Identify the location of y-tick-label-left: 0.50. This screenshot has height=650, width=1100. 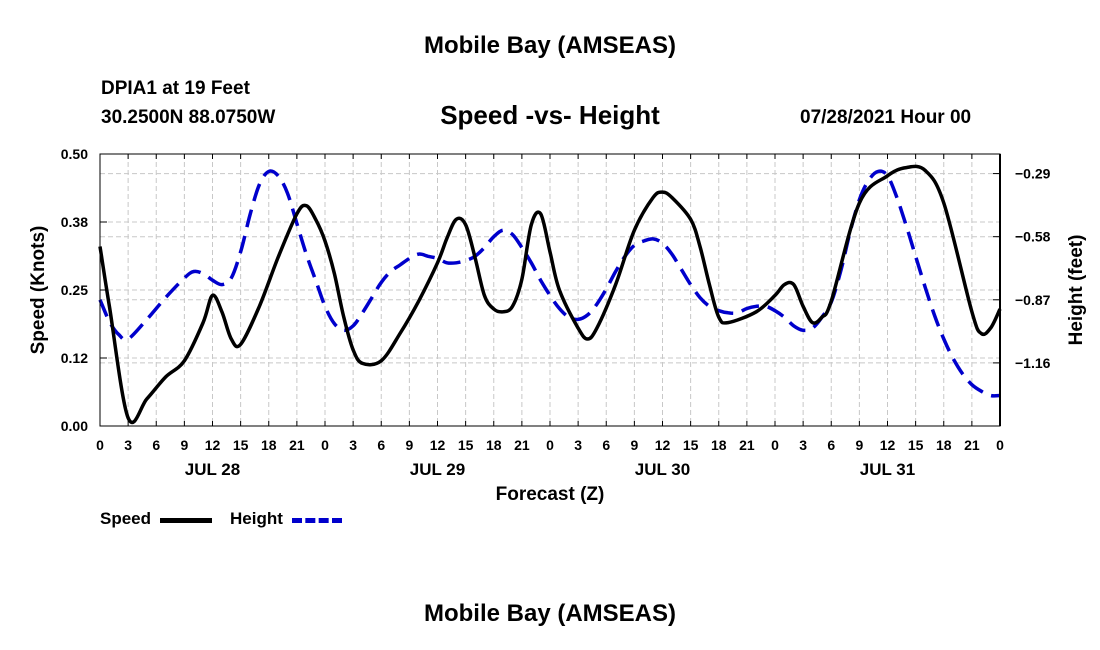
(74, 154).